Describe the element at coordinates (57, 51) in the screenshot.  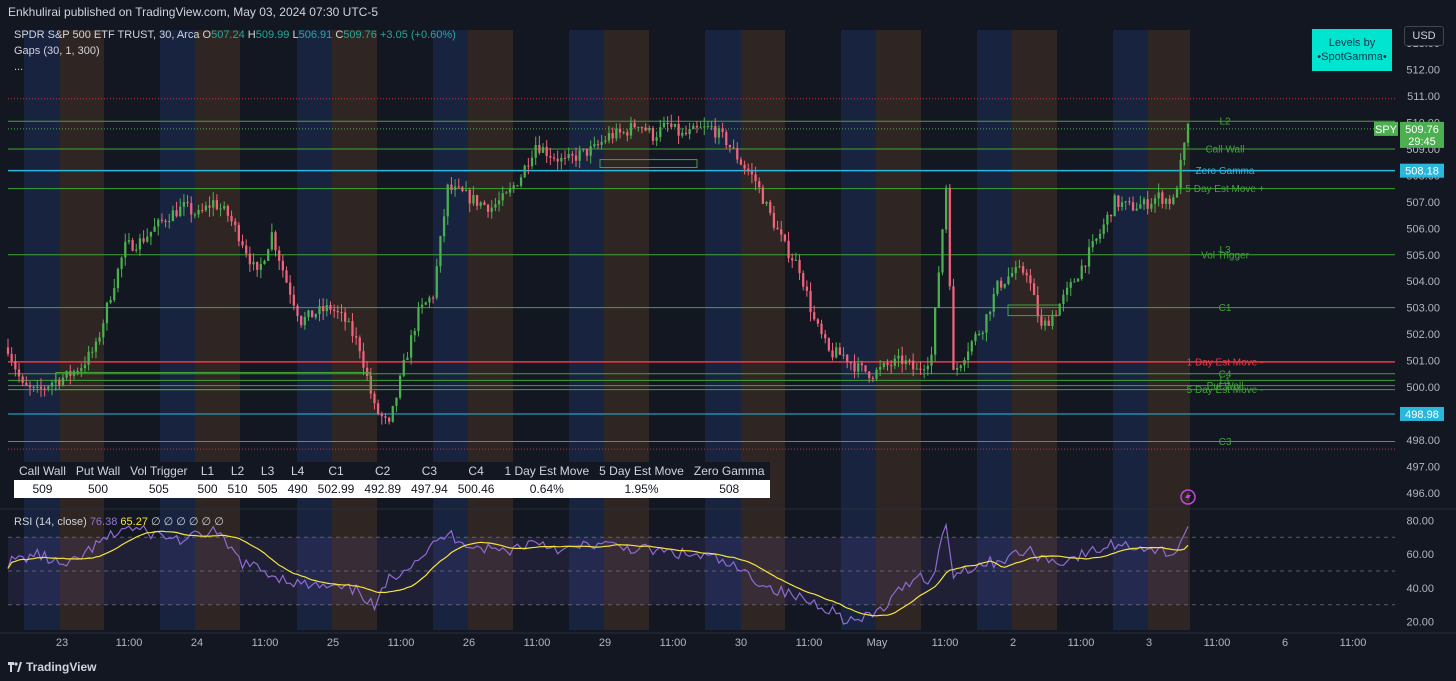
I see `indicator-gaps: Gaps (30, 1, 300)` at that location.